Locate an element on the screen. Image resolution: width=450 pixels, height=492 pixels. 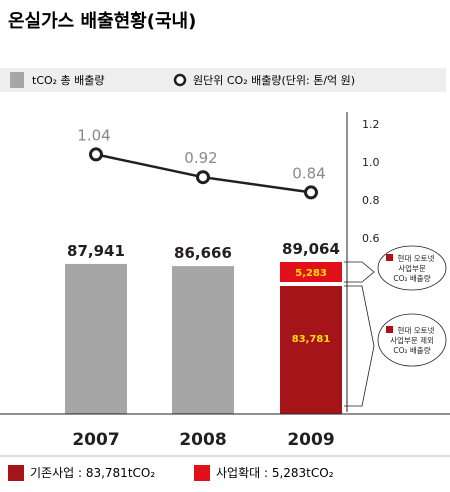
intensity-value-label: 1.04 is located at coordinates (93, 135).